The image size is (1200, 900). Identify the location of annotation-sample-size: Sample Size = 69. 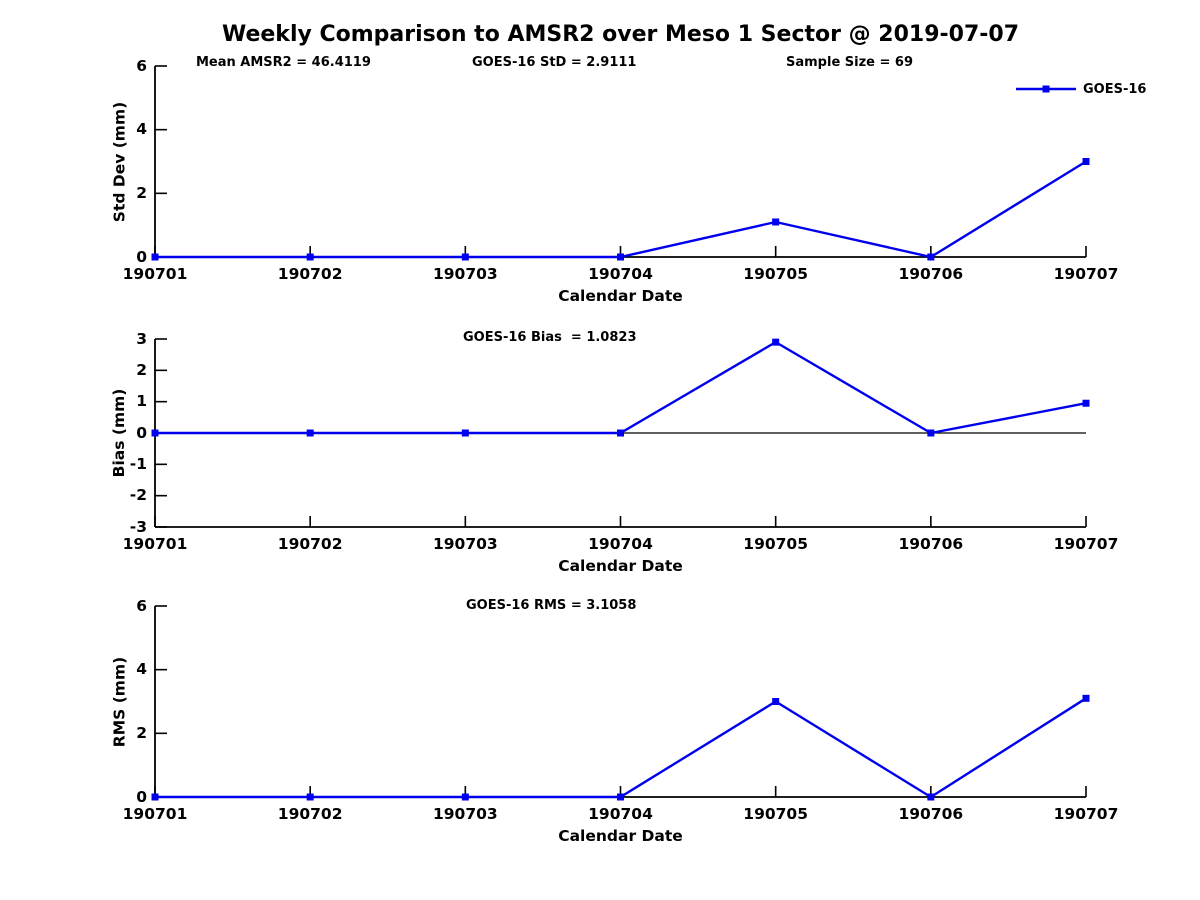
(850, 62).